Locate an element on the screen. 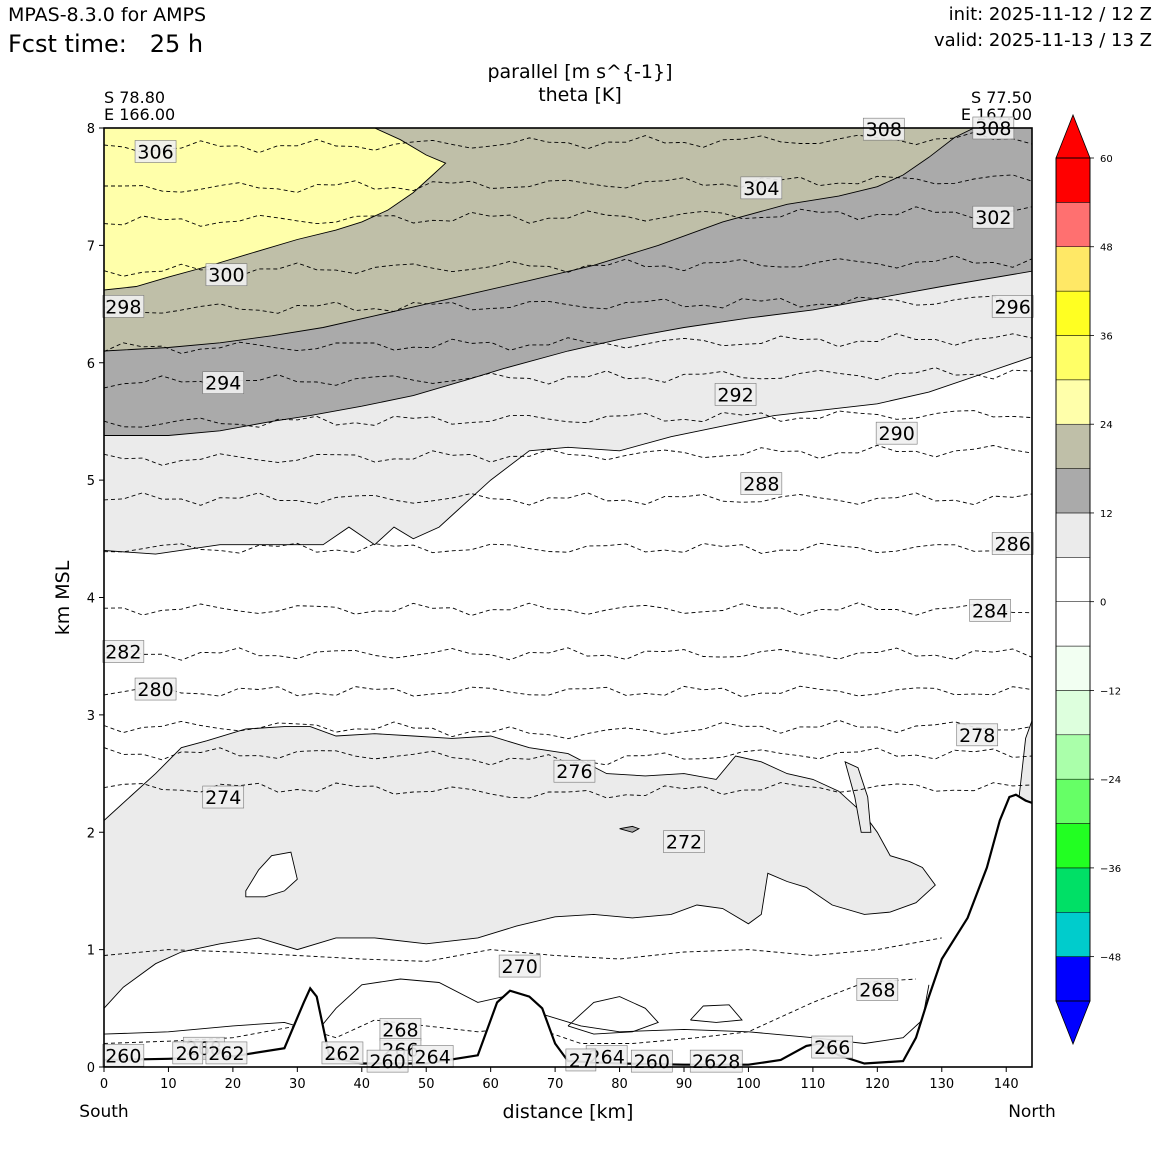  wind-band-edge-strip is located at coordinates (1025, 762).